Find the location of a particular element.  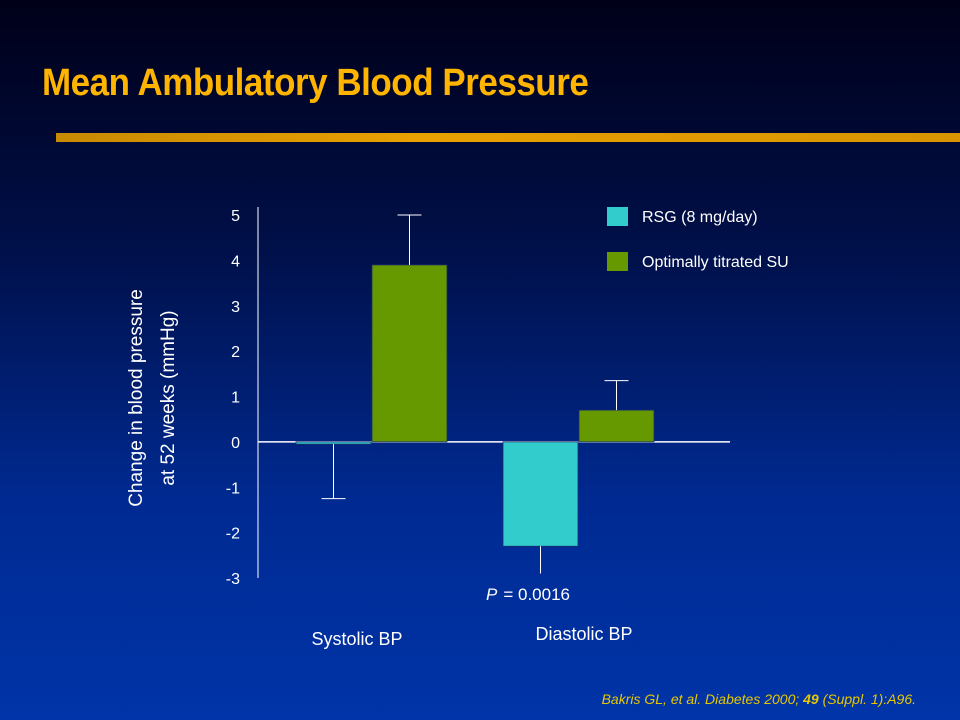

y-tick-label: 2 is located at coordinates (235, 352).